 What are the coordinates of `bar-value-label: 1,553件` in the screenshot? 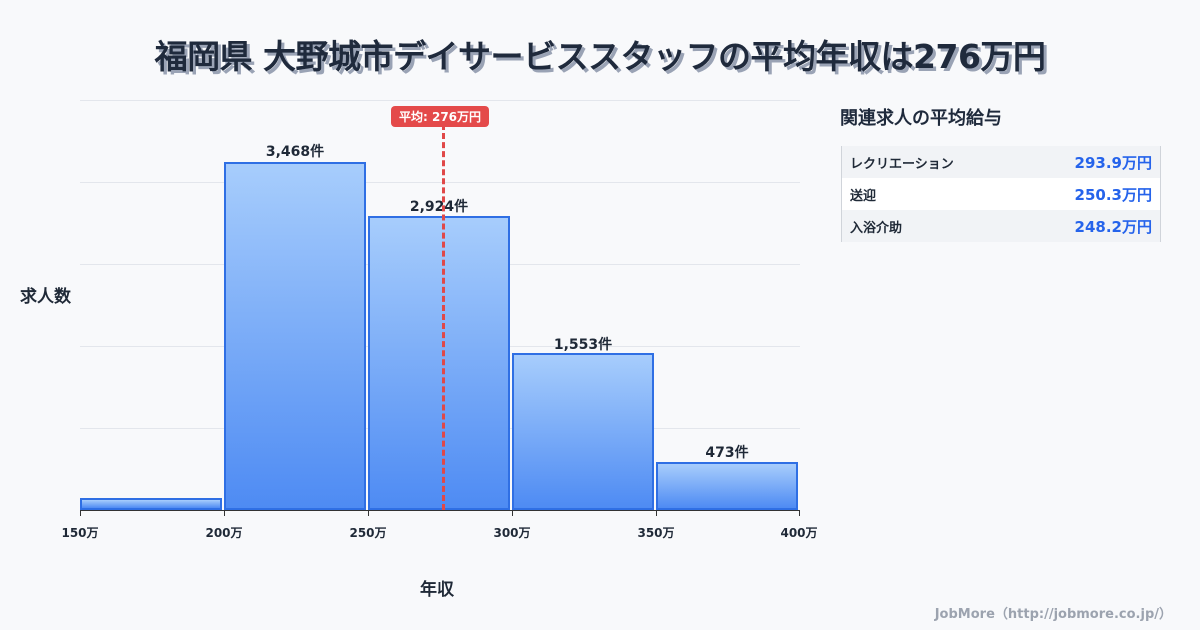 It's located at (583, 345).